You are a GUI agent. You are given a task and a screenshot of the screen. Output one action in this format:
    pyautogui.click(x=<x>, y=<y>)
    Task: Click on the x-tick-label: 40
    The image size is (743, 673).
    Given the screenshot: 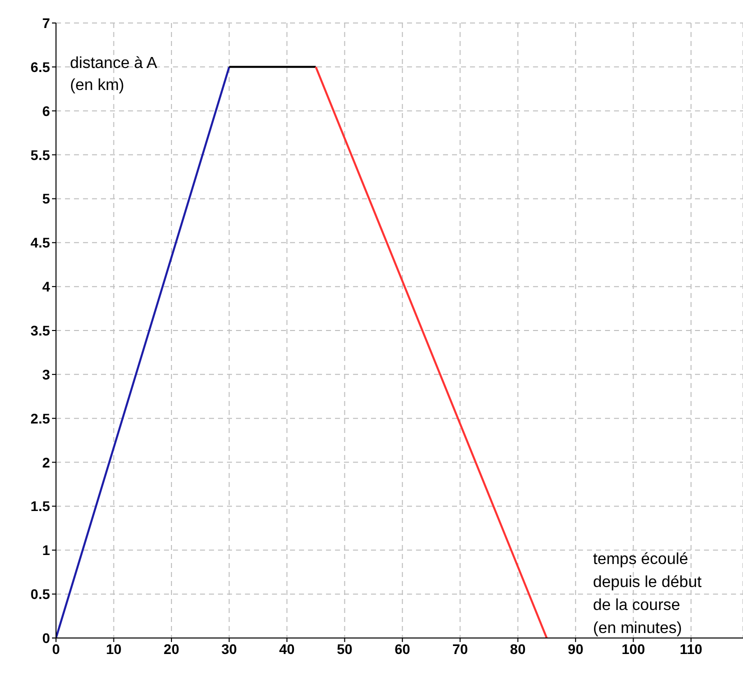 What is the action you would take?
    pyautogui.click(x=287, y=648)
    